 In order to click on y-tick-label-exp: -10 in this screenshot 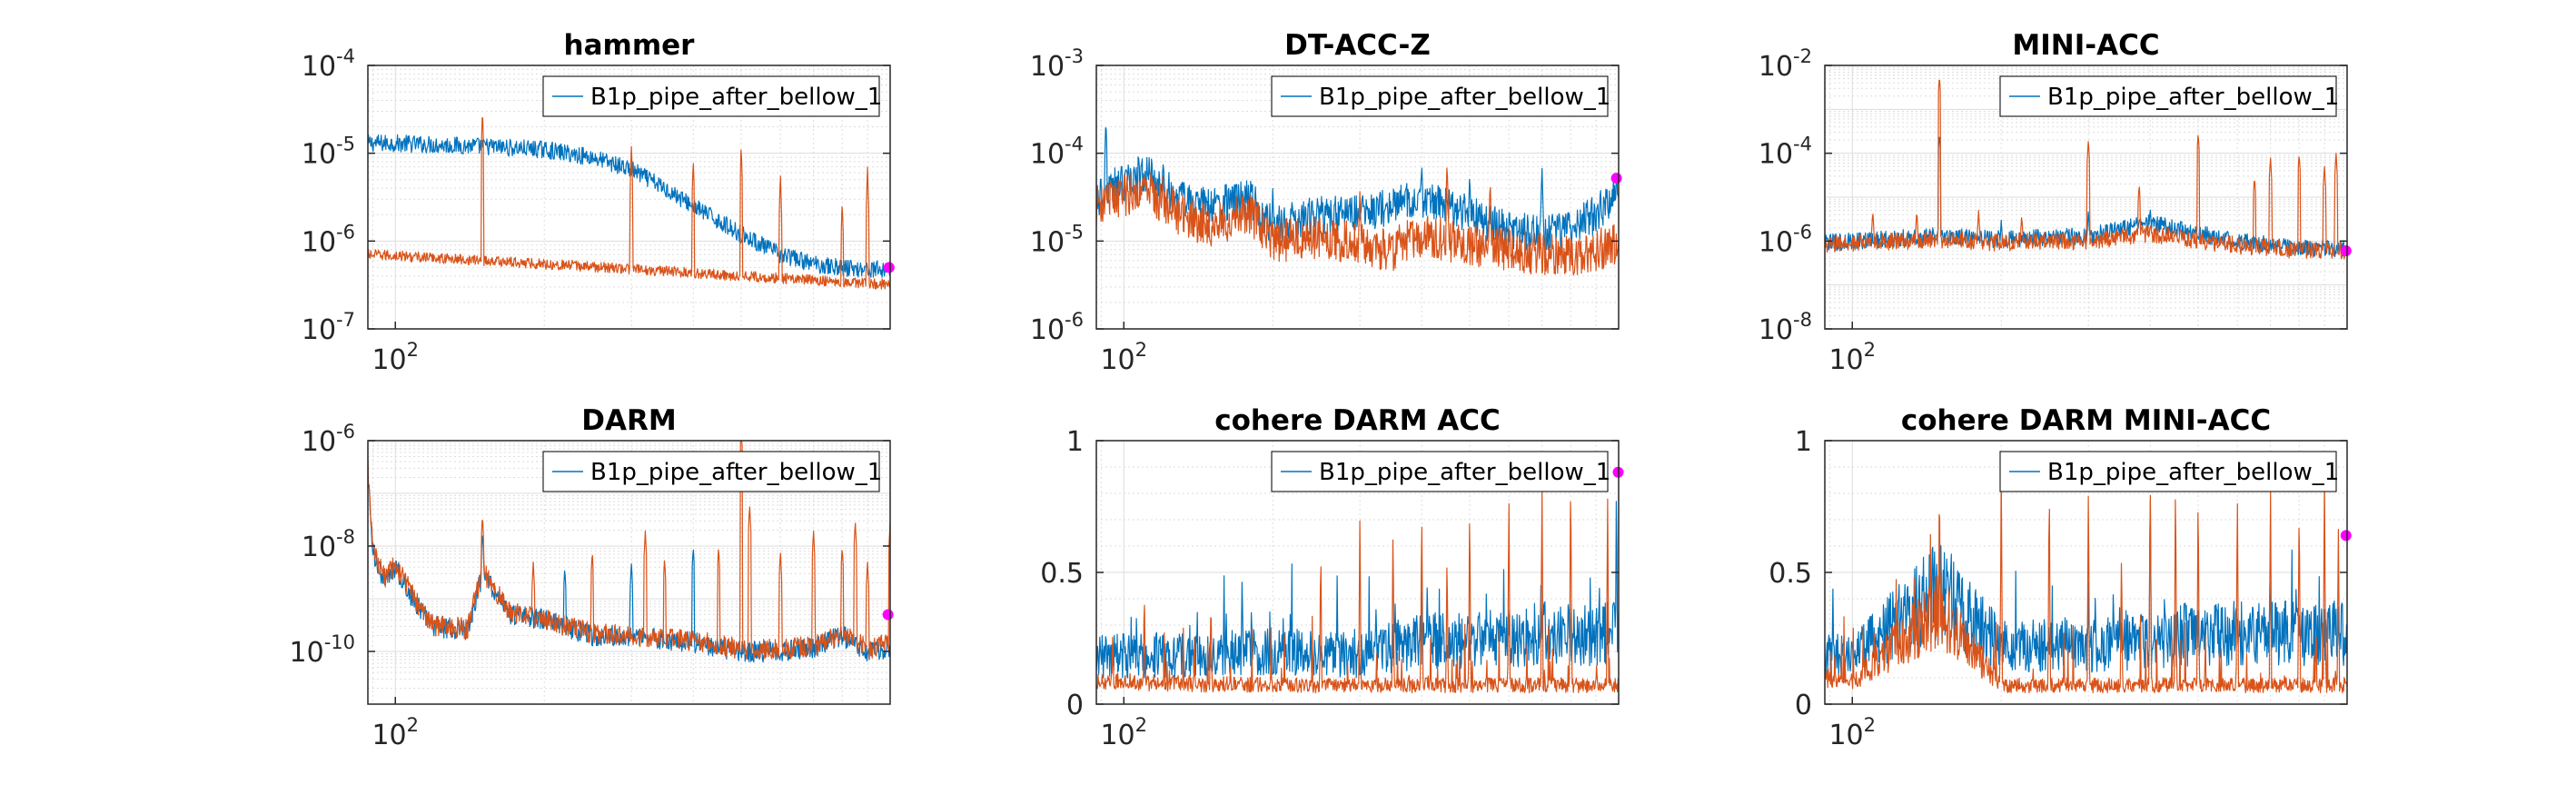, I will do `click(339, 642)`.